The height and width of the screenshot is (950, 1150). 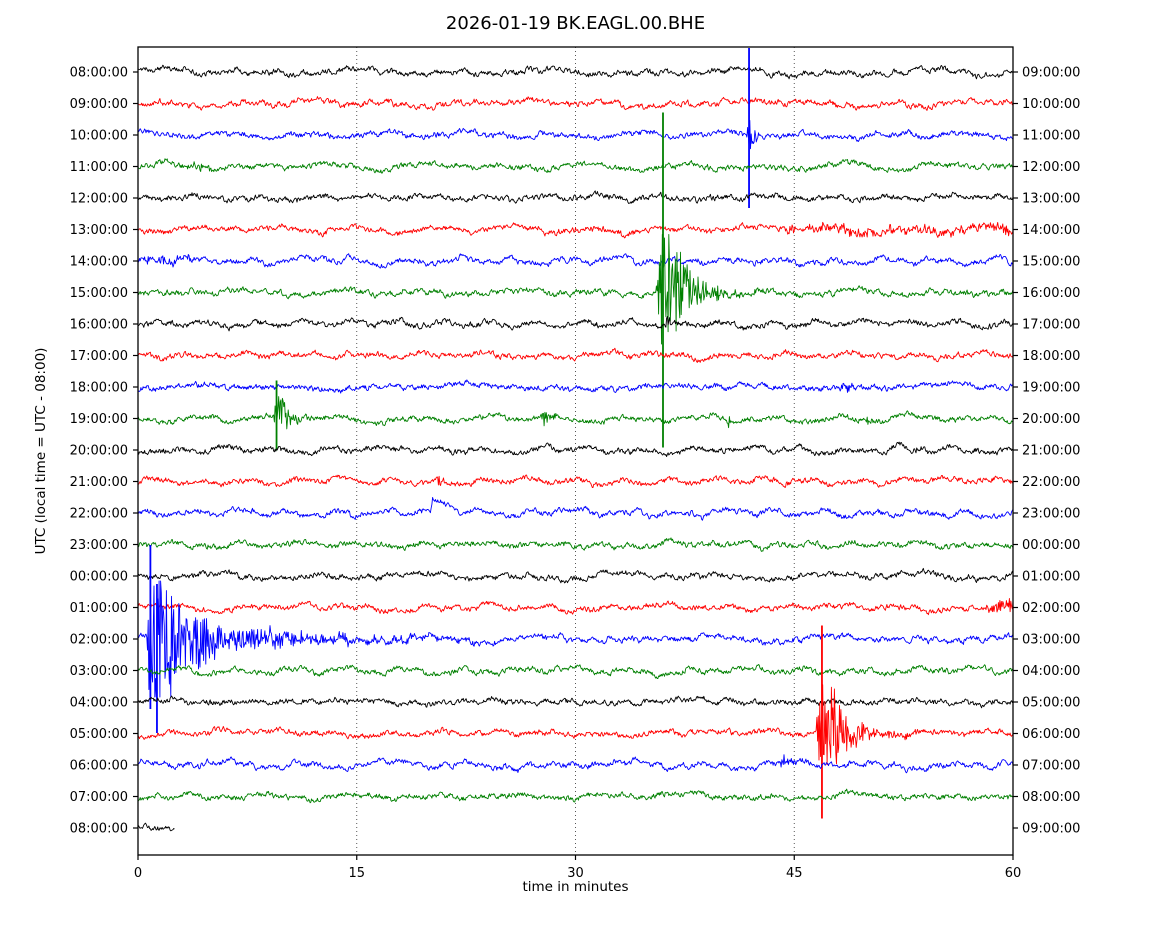 I want to click on row-label-right: 22:00:00, so click(x=1051, y=482).